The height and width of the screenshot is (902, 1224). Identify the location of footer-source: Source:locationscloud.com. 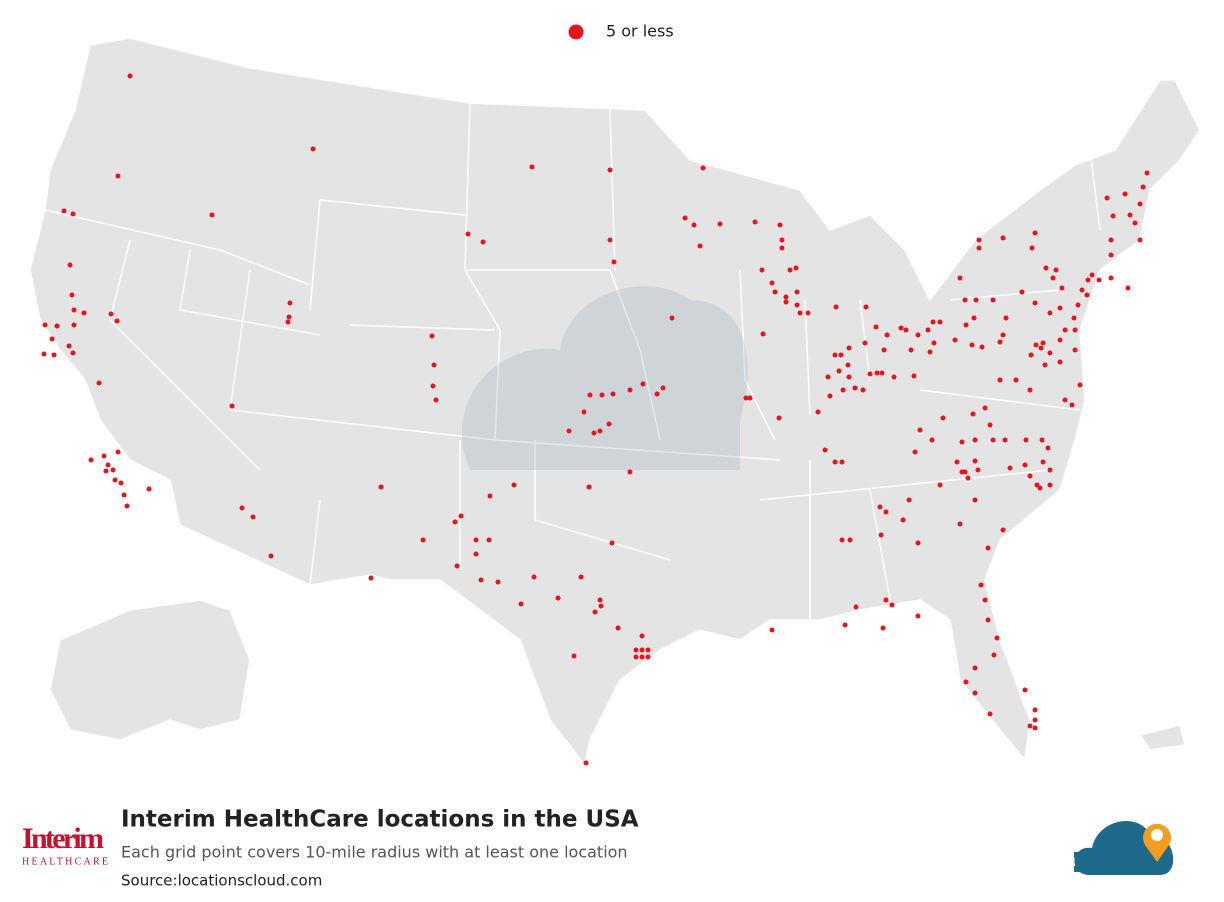
(221, 881).